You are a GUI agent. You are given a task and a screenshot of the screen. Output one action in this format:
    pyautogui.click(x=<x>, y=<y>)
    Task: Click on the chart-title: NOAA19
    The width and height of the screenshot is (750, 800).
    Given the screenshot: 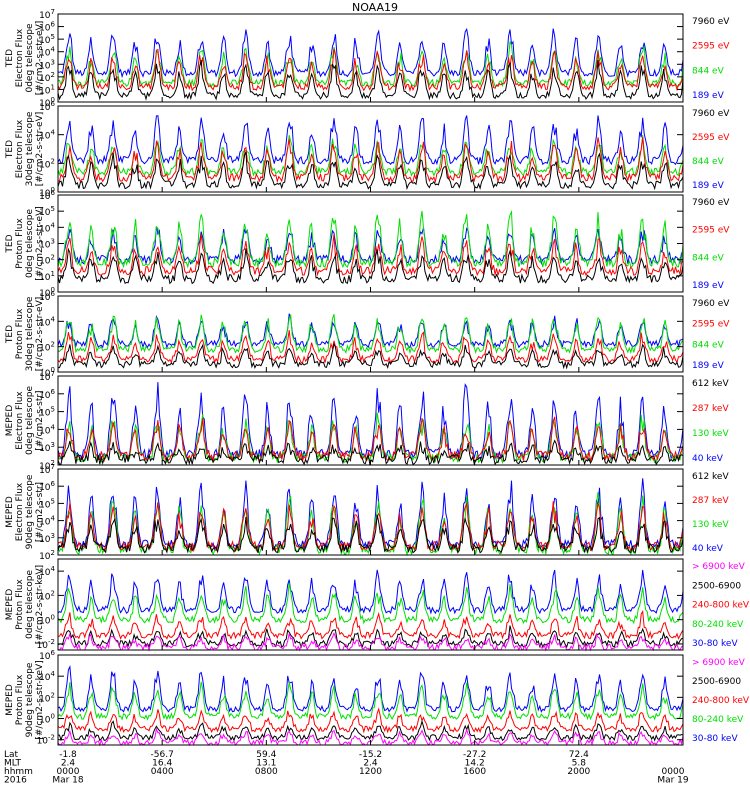 What is the action you would take?
    pyautogui.click(x=375, y=7)
    